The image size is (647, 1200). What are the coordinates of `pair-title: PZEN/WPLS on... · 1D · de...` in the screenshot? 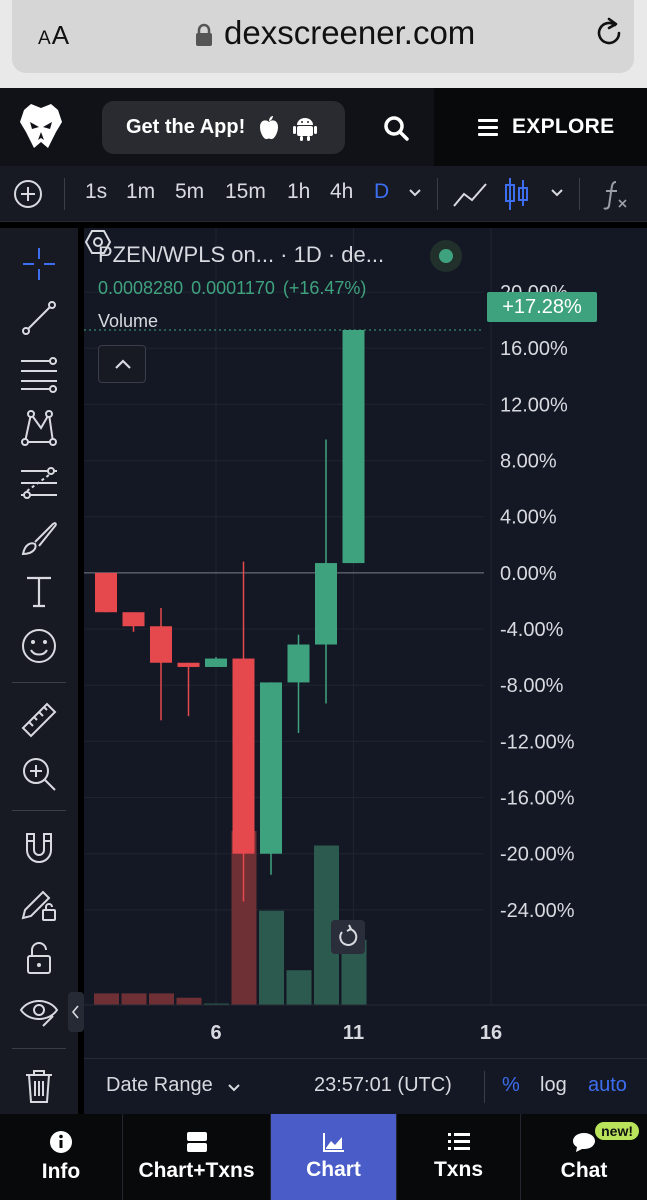 It's located at (241, 254).